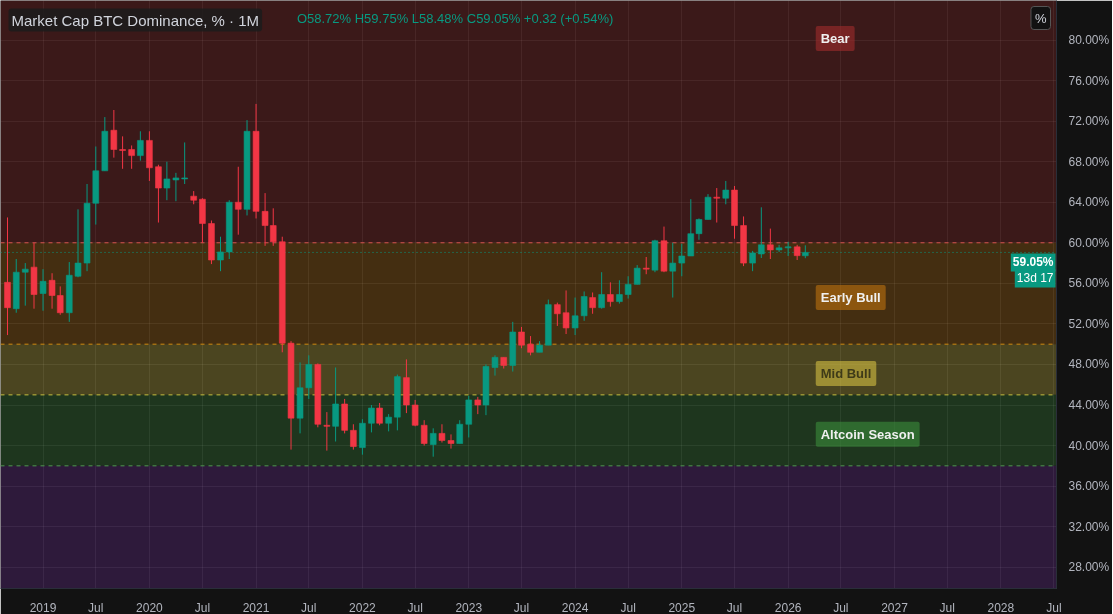 This screenshot has height=614, width=1113. I want to click on x-tick-label: 2019, so click(43, 607).